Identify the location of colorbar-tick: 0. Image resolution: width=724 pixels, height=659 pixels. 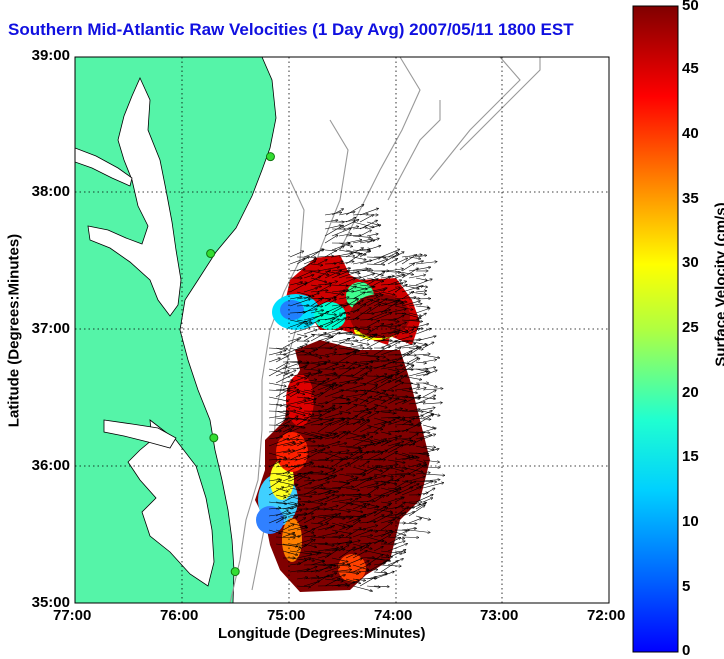
(686, 650).